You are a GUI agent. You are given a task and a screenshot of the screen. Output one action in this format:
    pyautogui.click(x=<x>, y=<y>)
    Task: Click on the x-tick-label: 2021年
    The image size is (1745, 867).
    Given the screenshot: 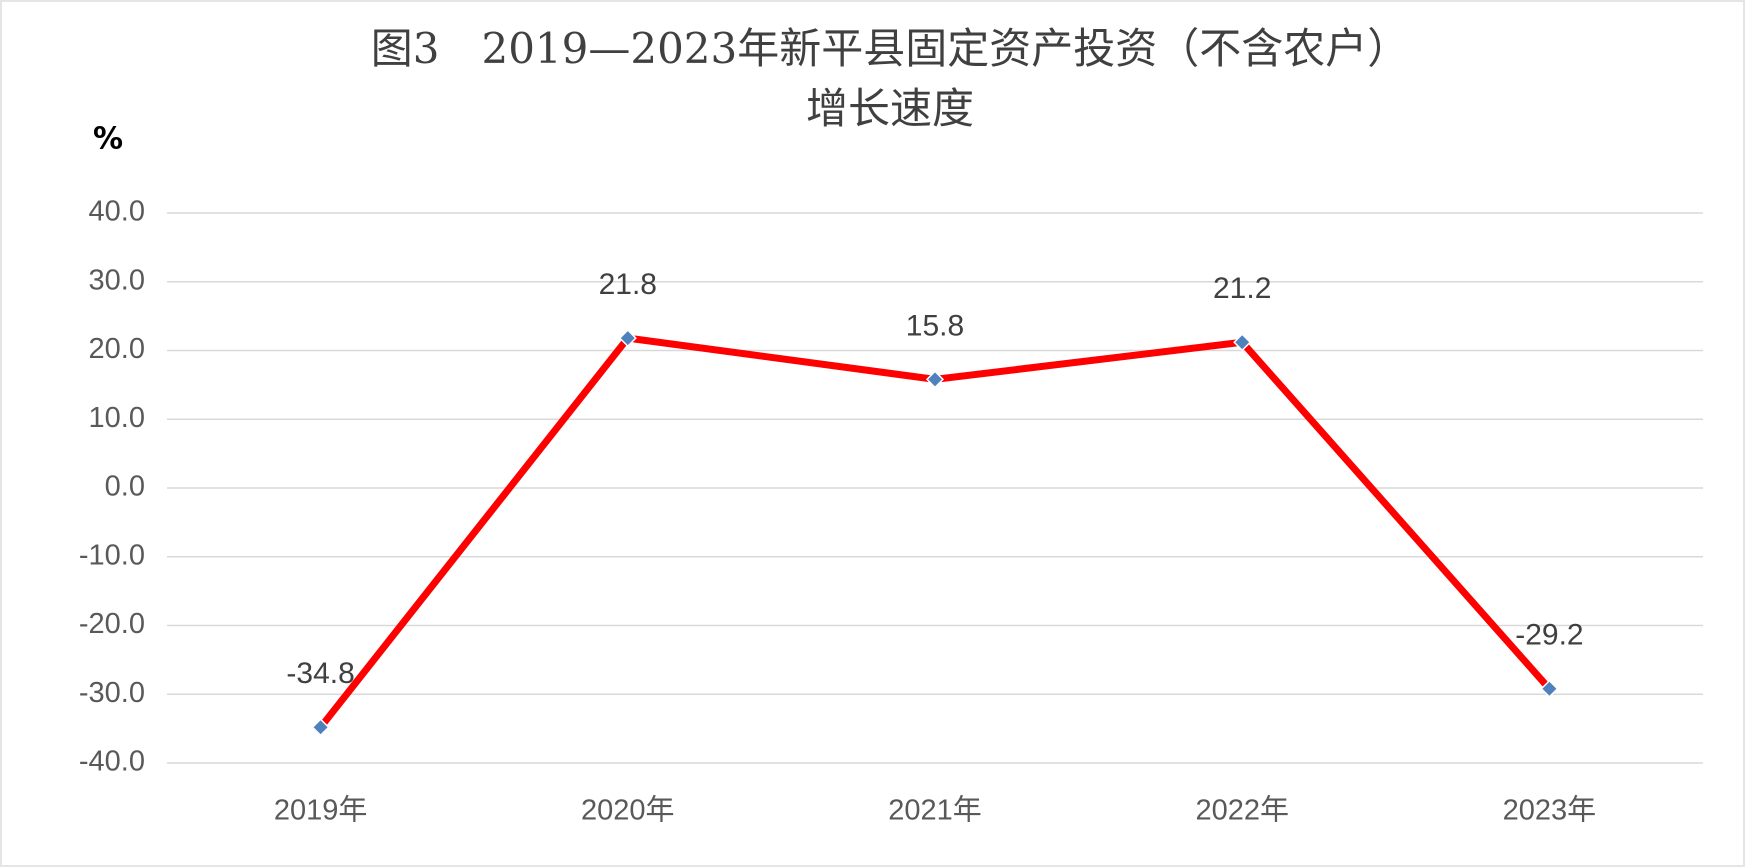 What is the action you would take?
    pyautogui.click(x=935, y=810)
    